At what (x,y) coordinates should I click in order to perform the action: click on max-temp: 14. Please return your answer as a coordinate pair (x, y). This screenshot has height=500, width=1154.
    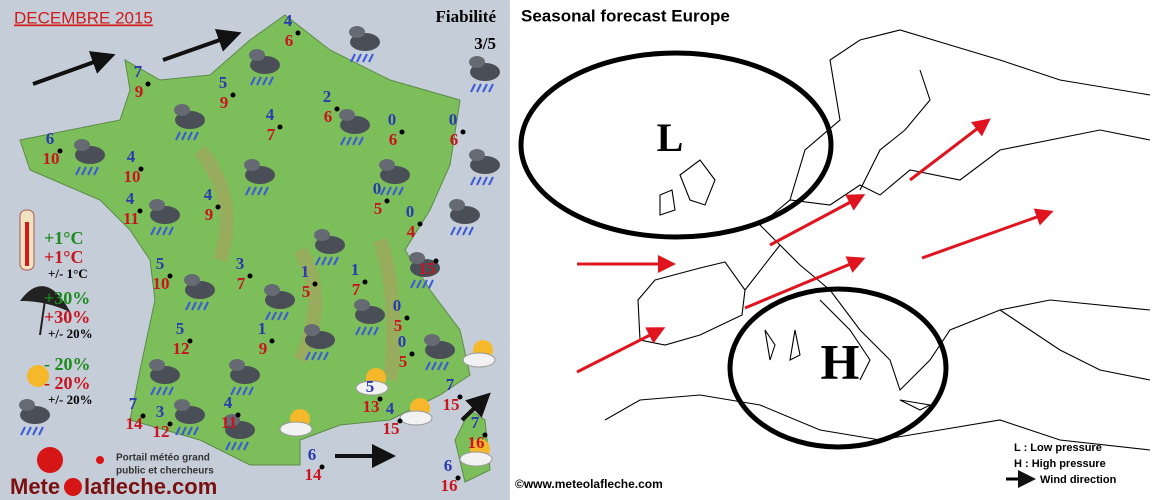
    Looking at the image, I should click on (314, 474).